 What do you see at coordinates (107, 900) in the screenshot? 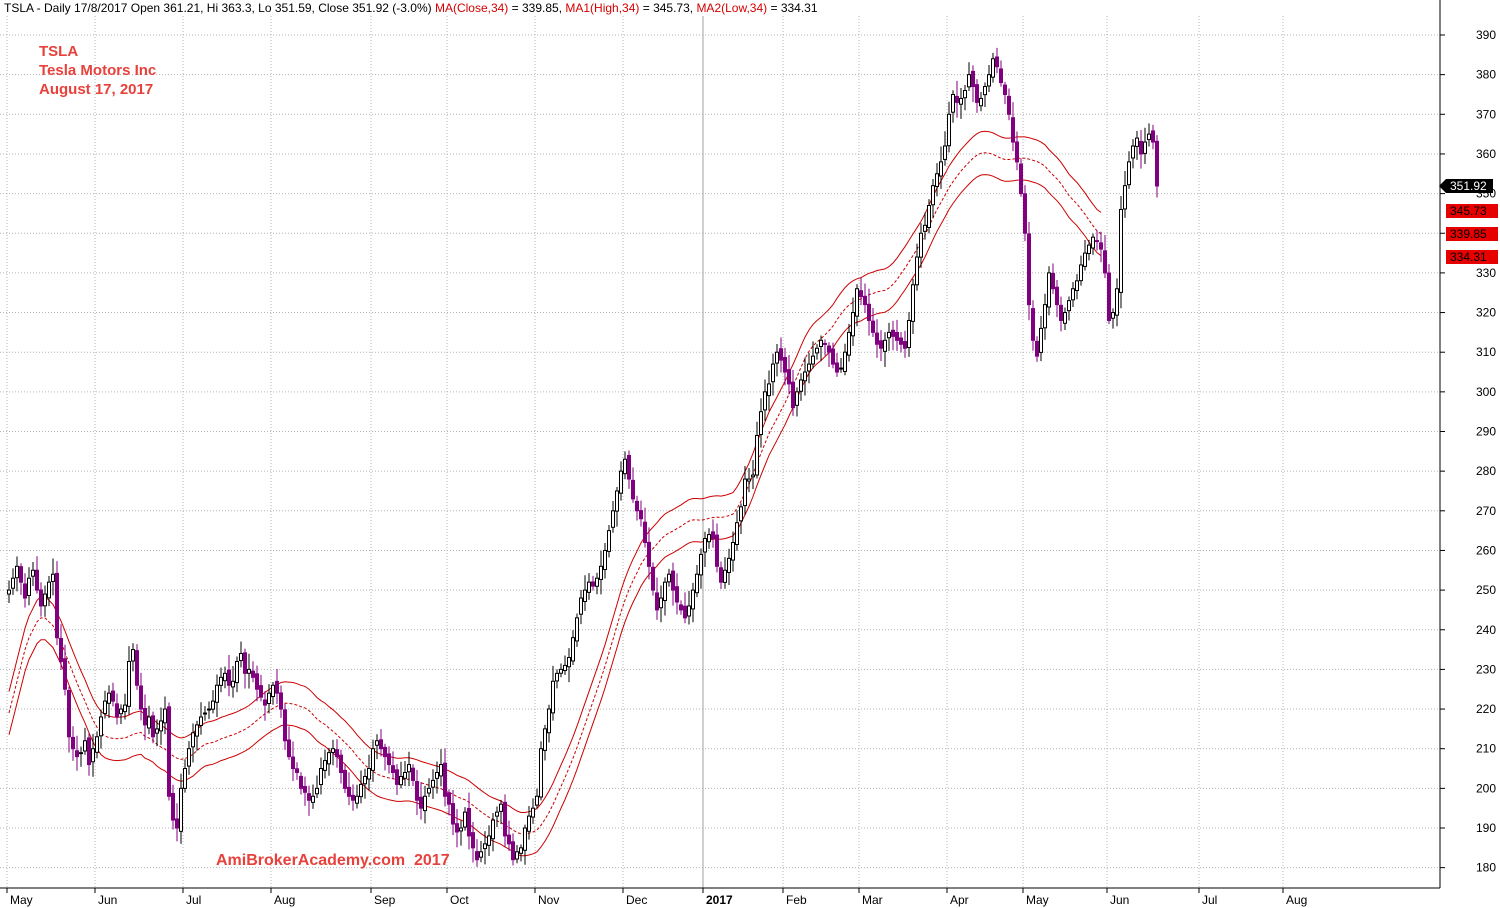
I see `x-tick-label: Jun` at bounding box center [107, 900].